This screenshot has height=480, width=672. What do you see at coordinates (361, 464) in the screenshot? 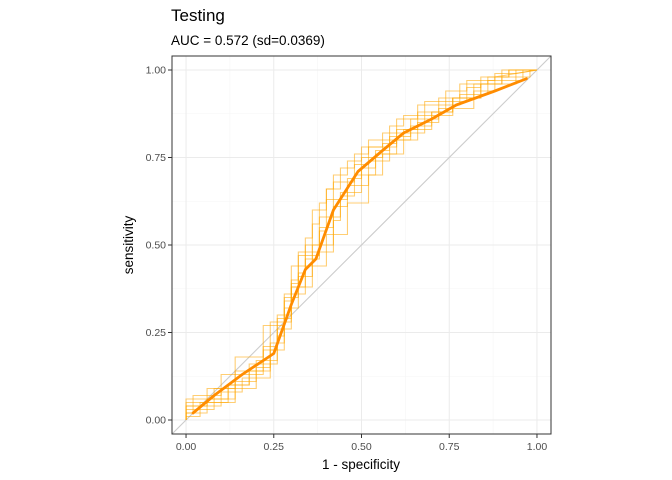
I see `x-axis-title: 1 - specificity` at bounding box center [361, 464].